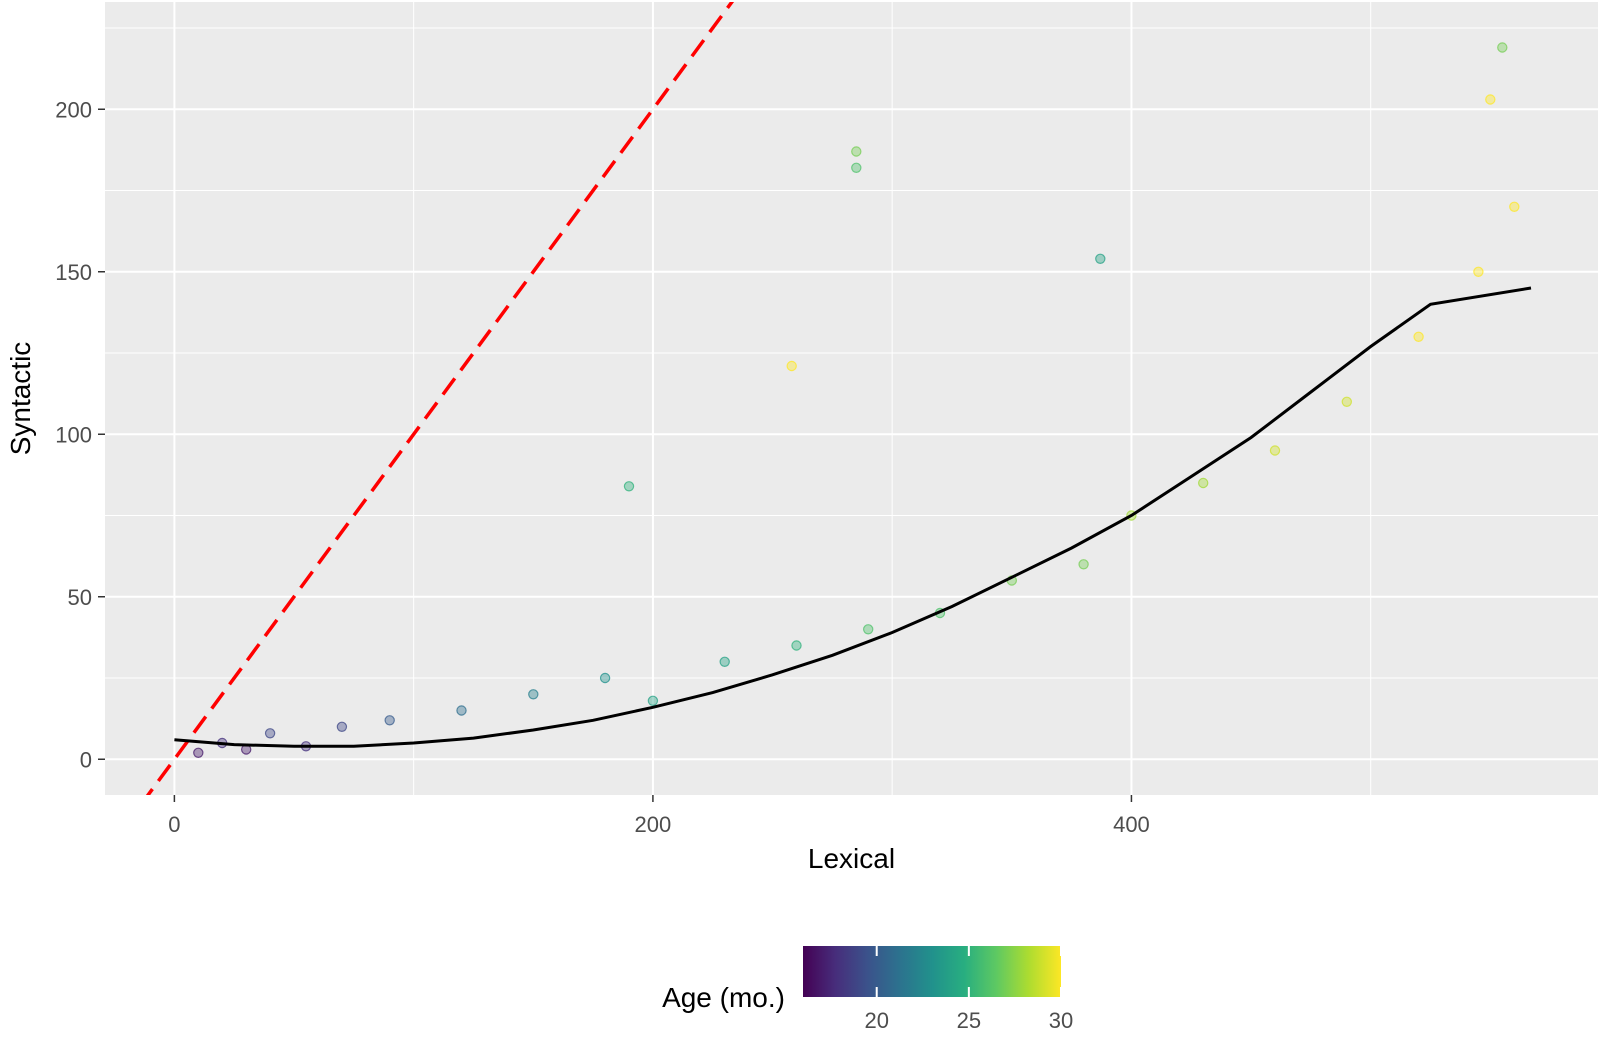  What do you see at coordinates (80, 597) in the screenshot?
I see `y-tick-label: 50` at bounding box center [80, 597].